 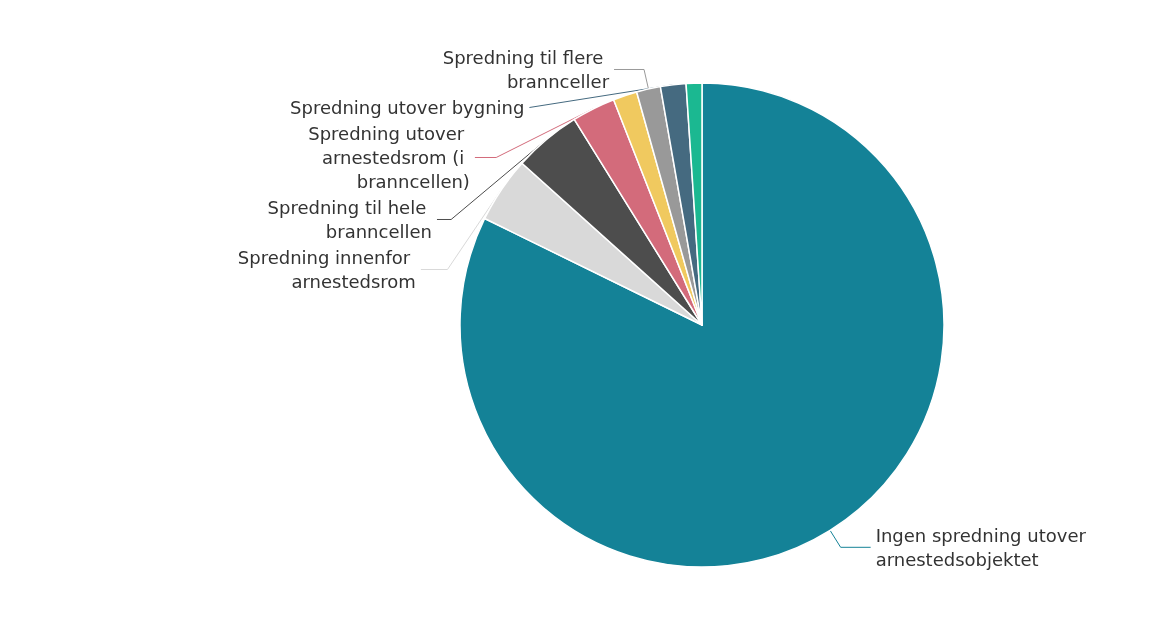 What do you see at coordinates (389, 157) in the screenshot?
I see `slice-label: Spredning utover arnestedsrom (i branncellen)` at bounding box center [389, 157].